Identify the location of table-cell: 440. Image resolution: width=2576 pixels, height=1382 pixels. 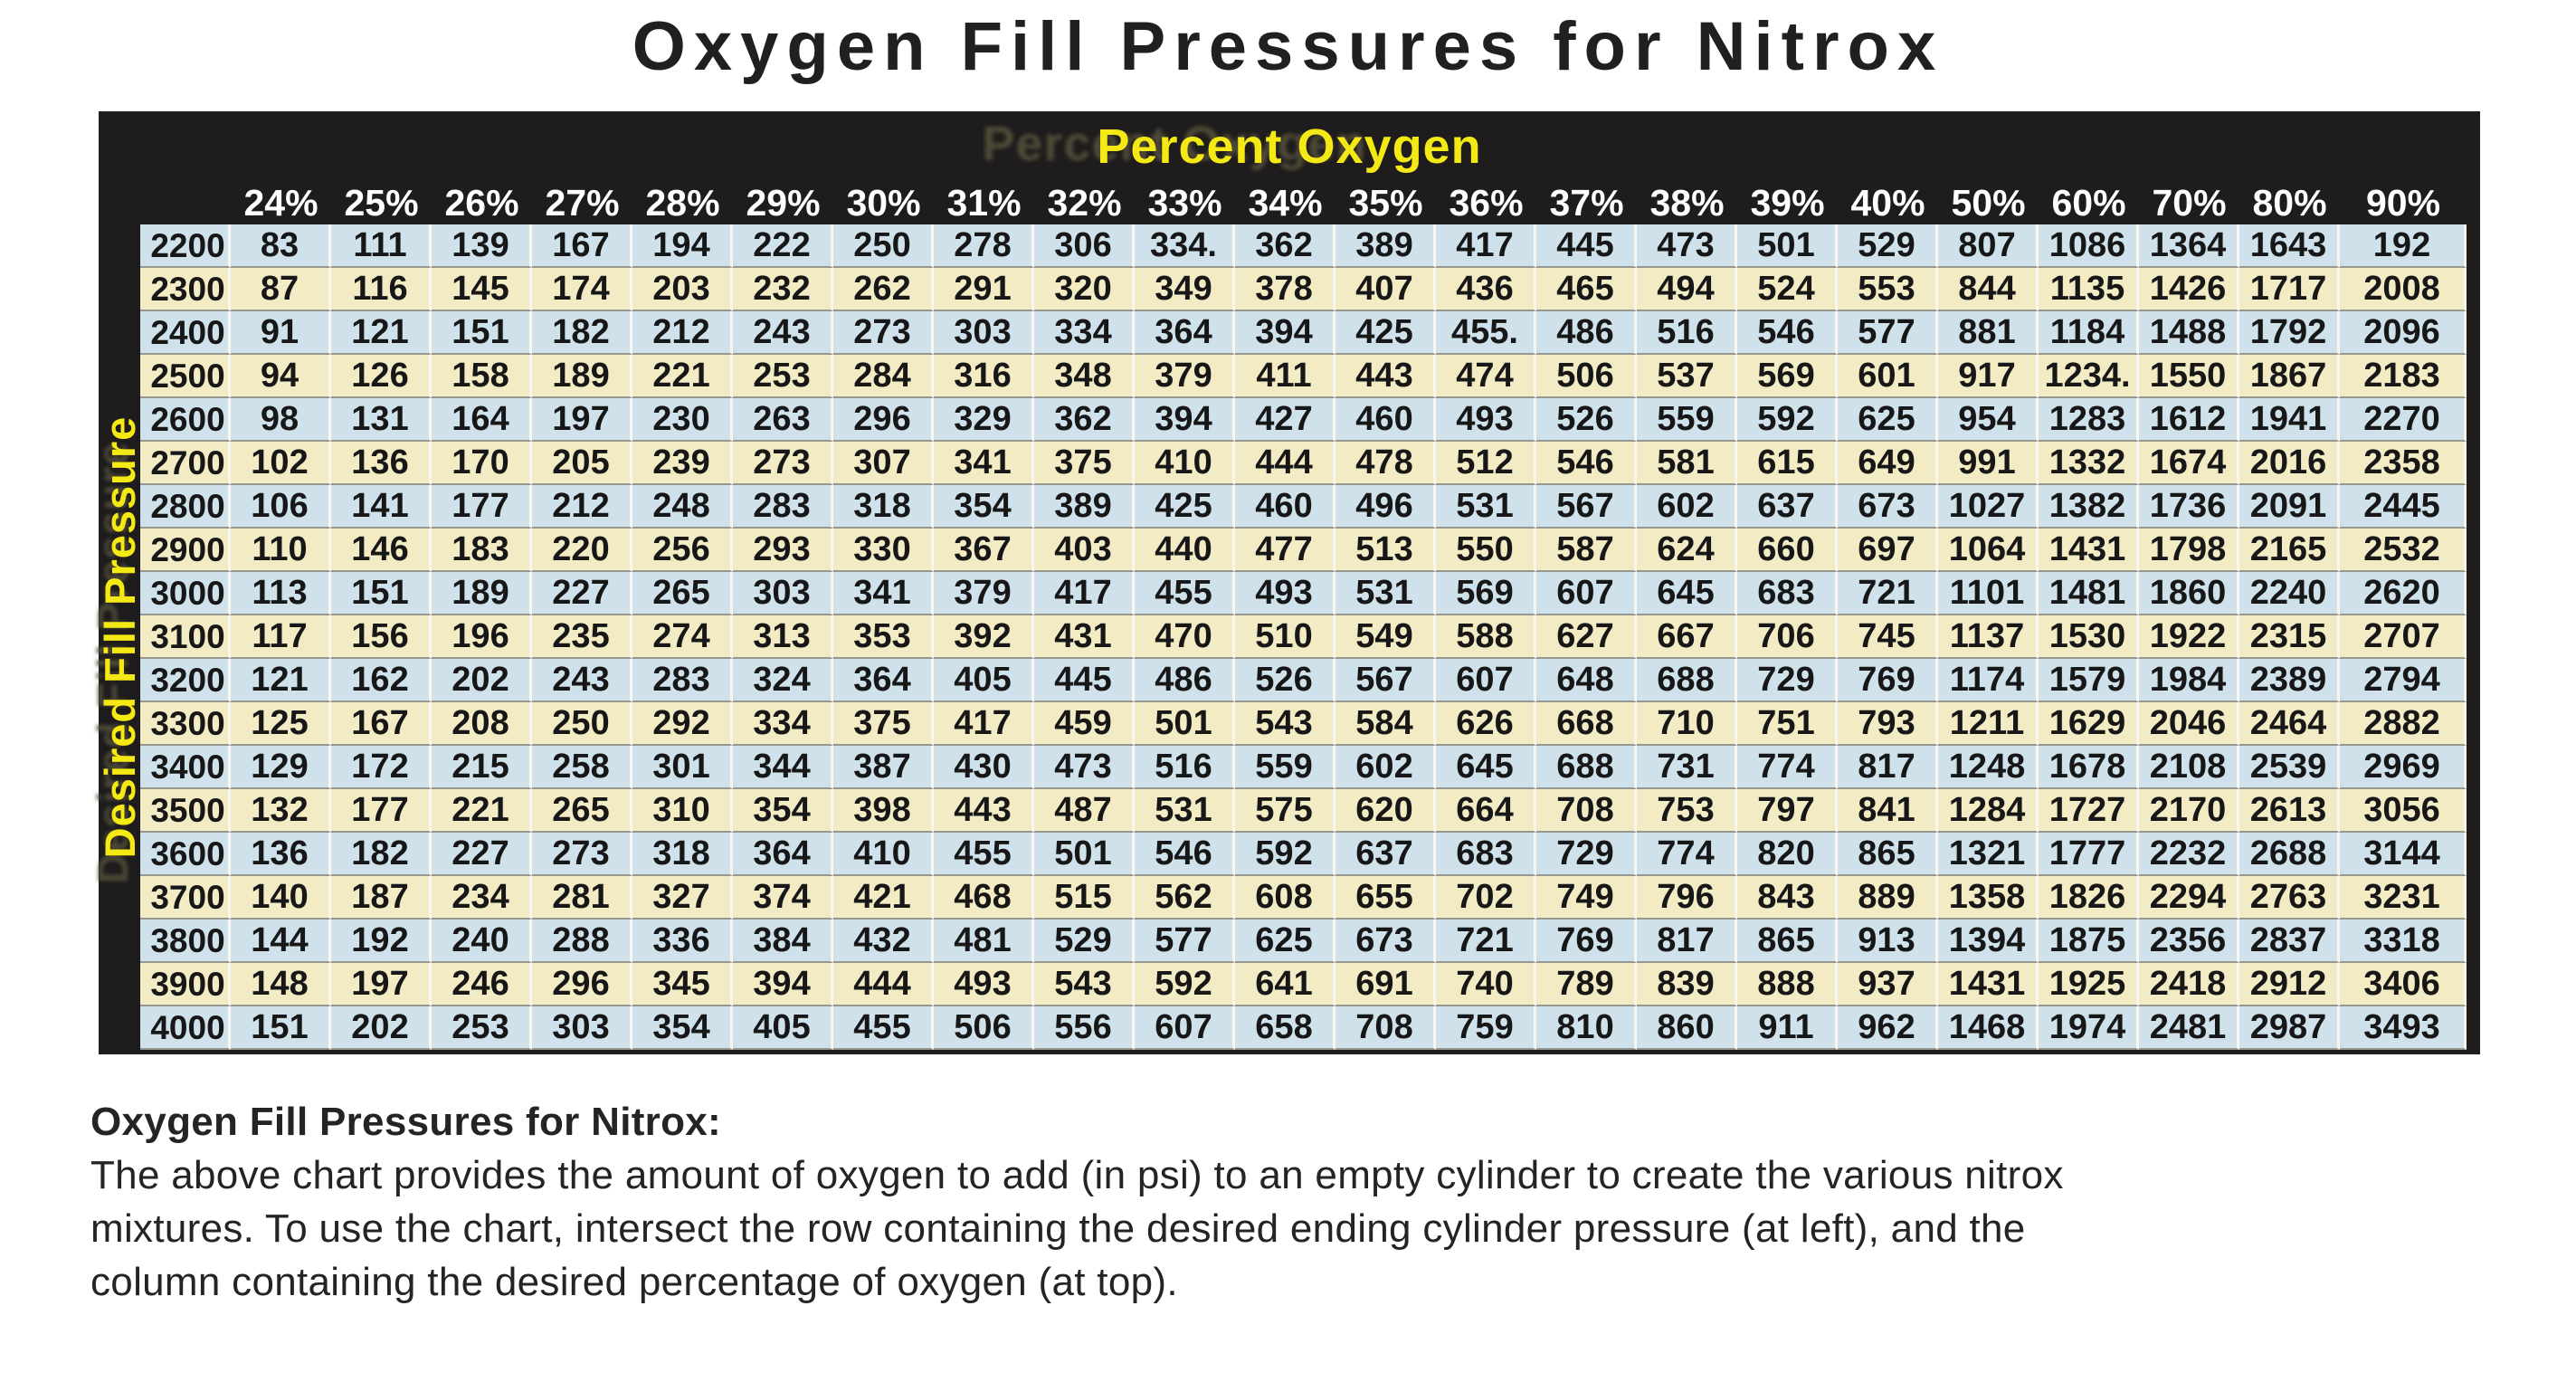
(1185, 550).